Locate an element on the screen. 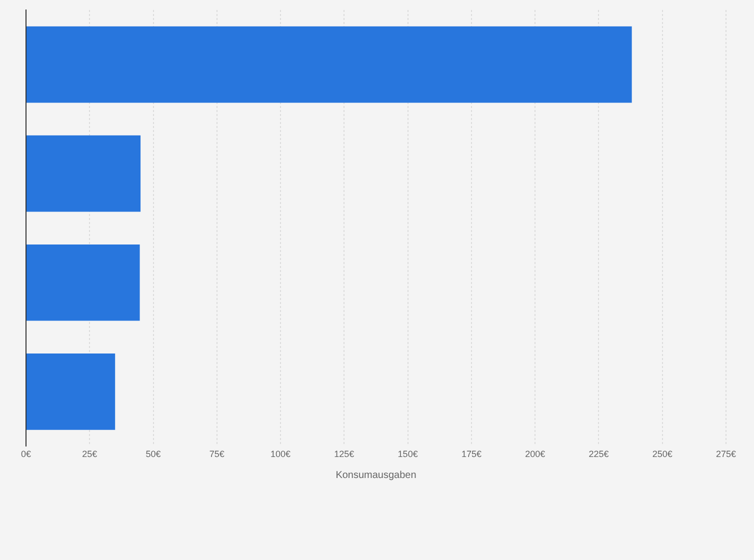  x-tick-label: 100€ is located at coordinates (280, 454).